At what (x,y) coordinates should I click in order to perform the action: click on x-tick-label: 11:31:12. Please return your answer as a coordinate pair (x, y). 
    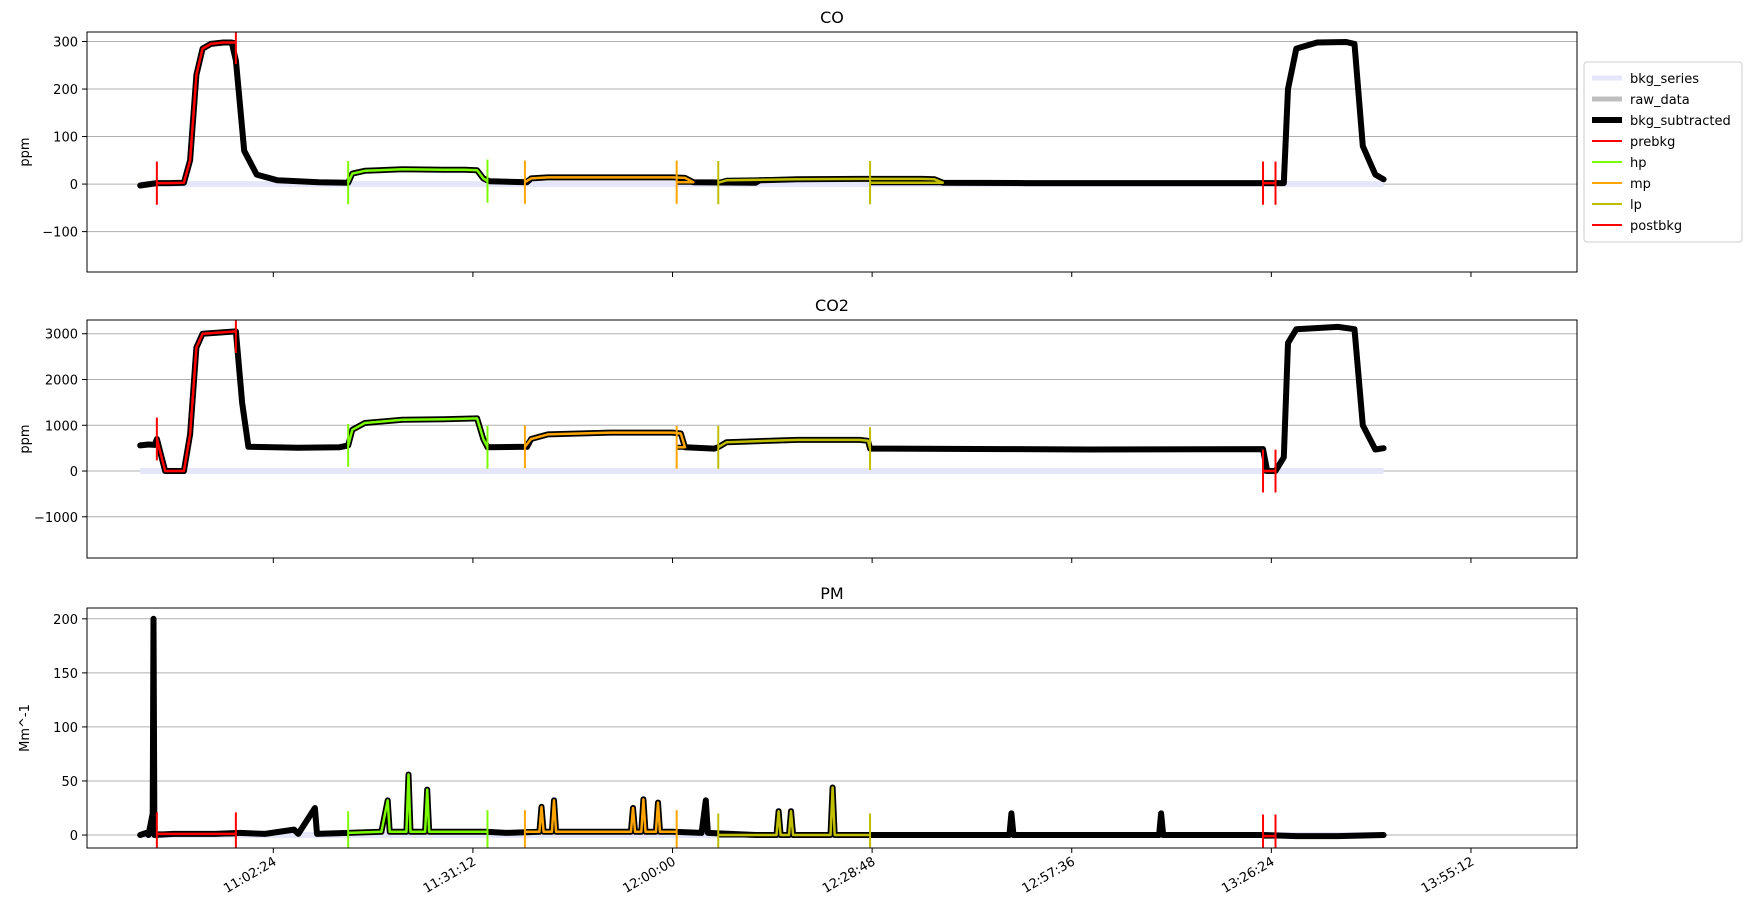
    Looking at the image, I should click on (450, 875).